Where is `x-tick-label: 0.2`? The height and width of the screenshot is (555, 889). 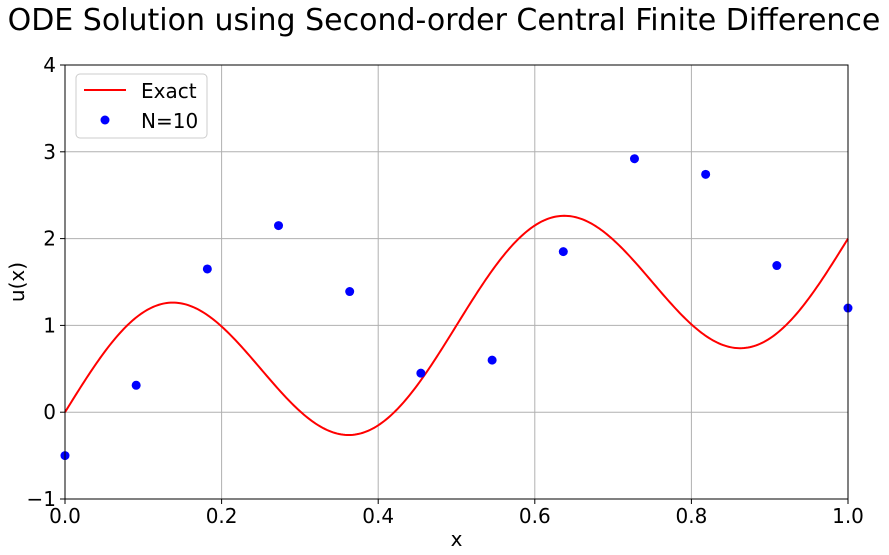 x-tick-label: 0.2 is located at coordinates (222, 516).